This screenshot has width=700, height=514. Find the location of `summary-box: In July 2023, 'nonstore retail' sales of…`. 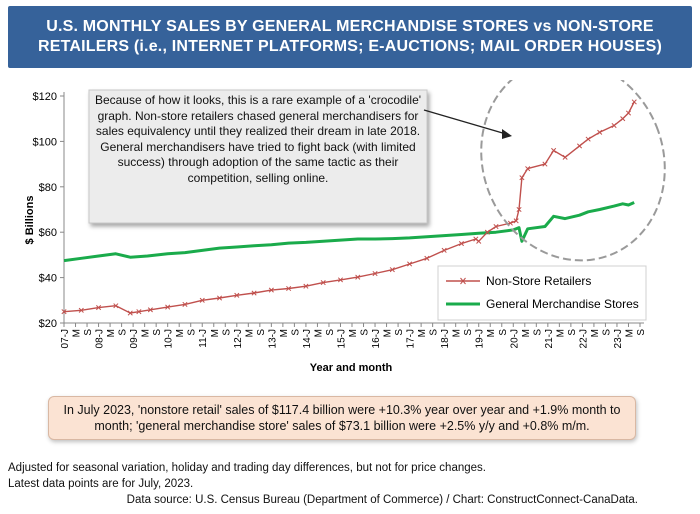

summary-box: In July 2023, 'nonstore retail' sales of… is located at coordinates (342, 418).